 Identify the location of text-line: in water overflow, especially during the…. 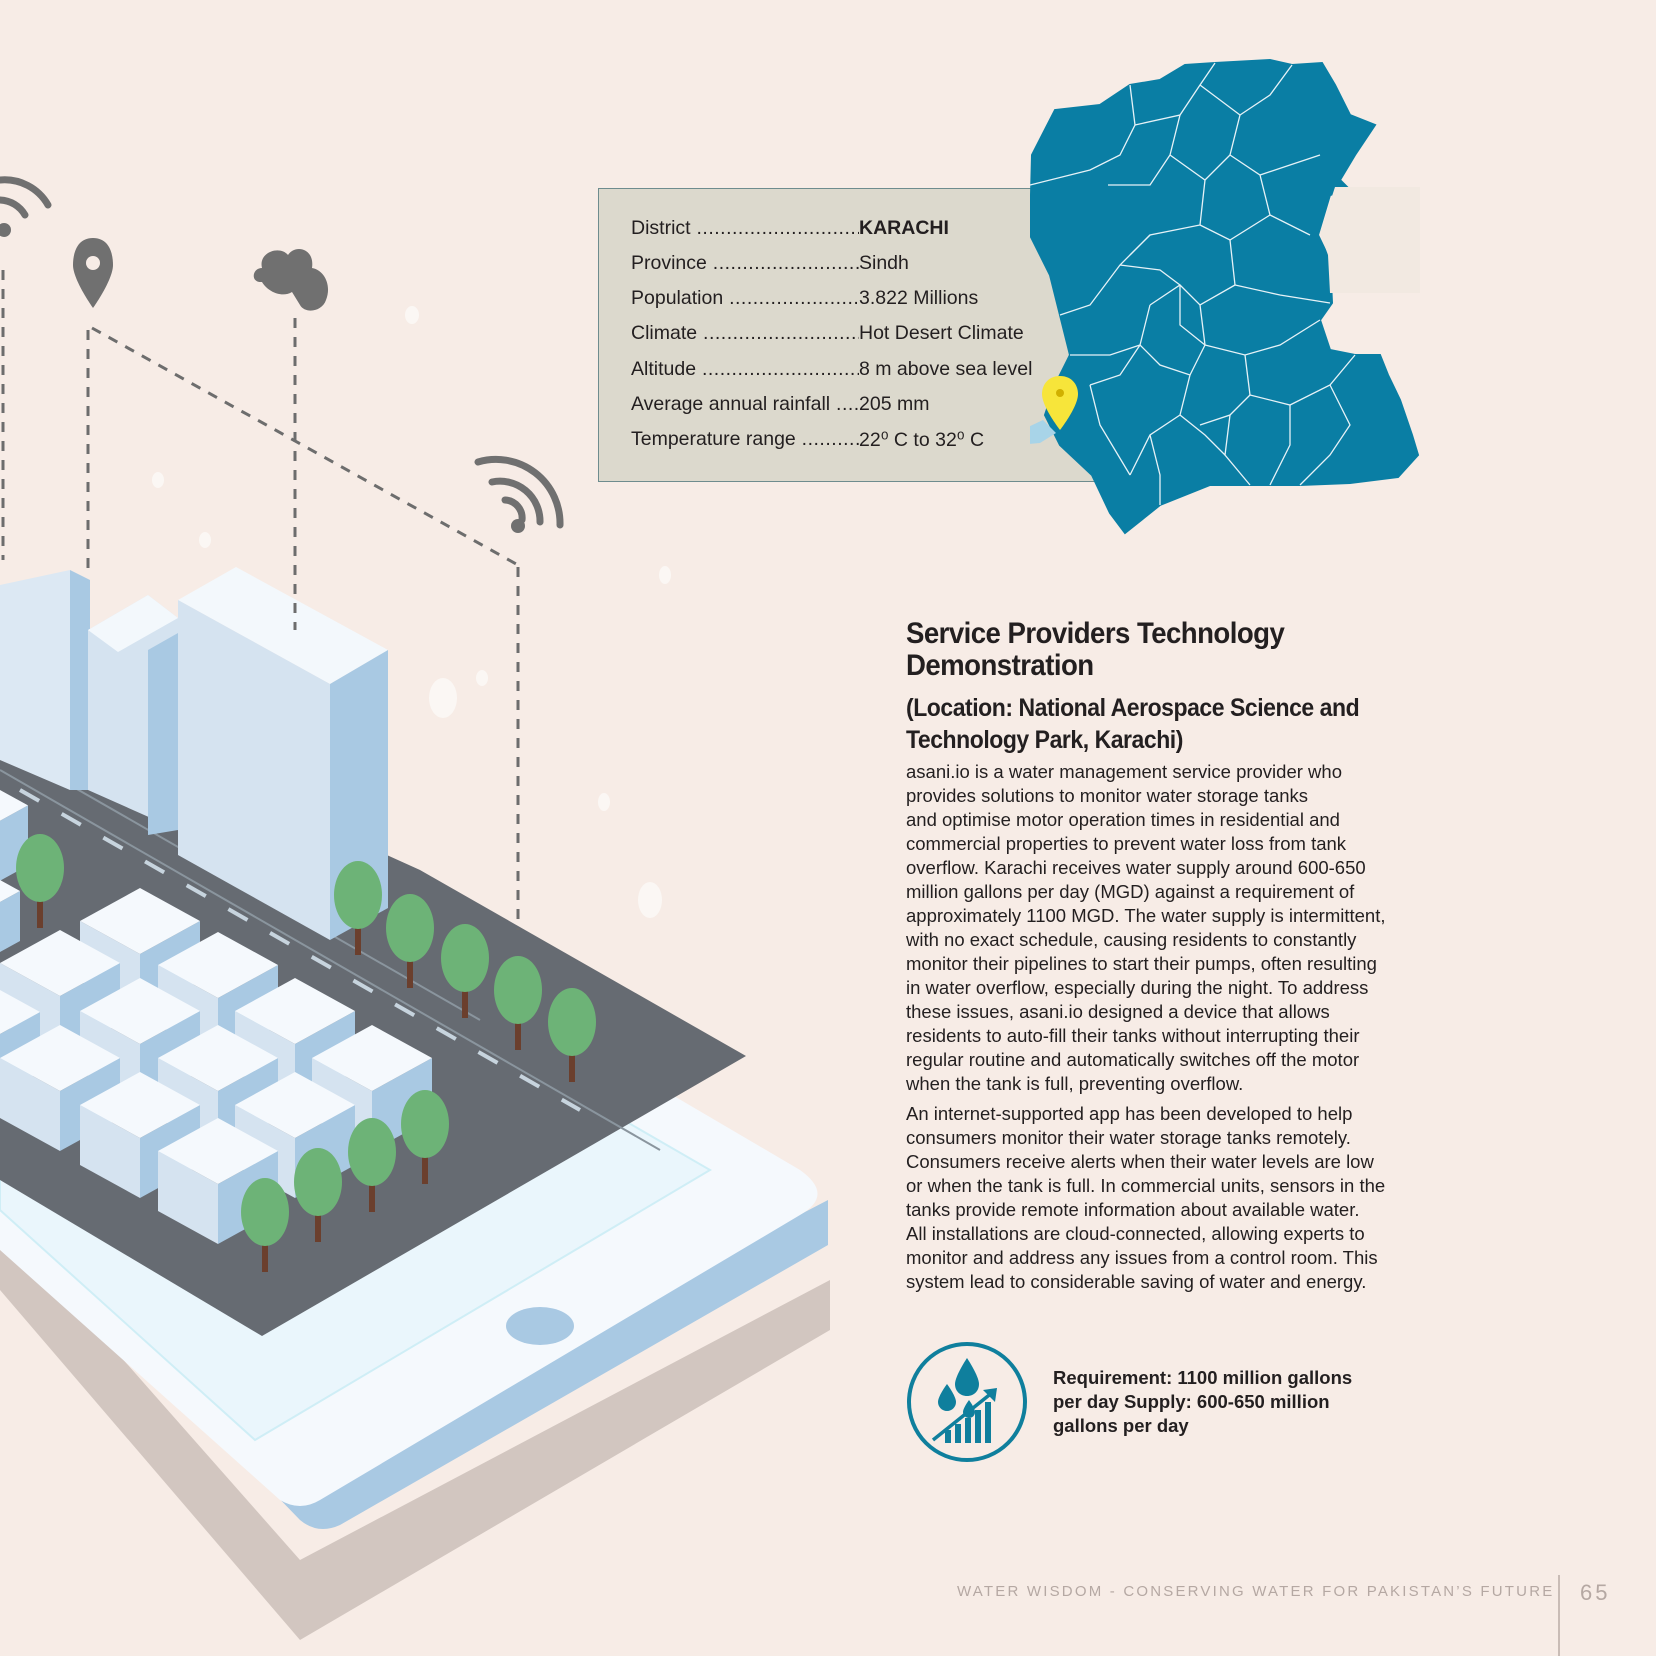
(1137, 987).